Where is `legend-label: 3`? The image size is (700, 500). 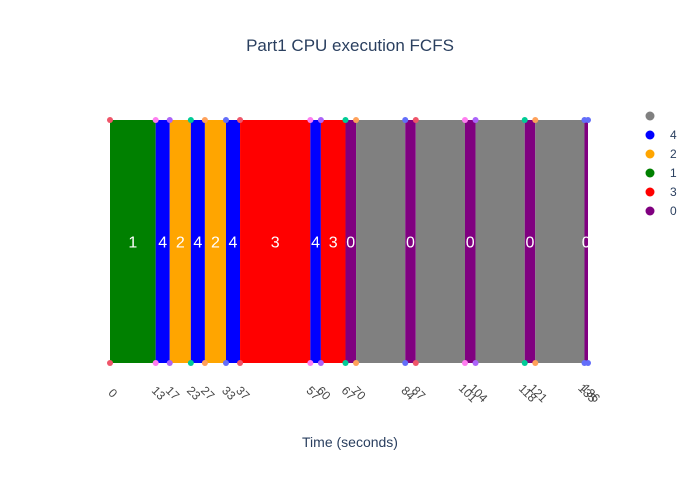
legend-label: 3 is located at coordinates (673, 192).